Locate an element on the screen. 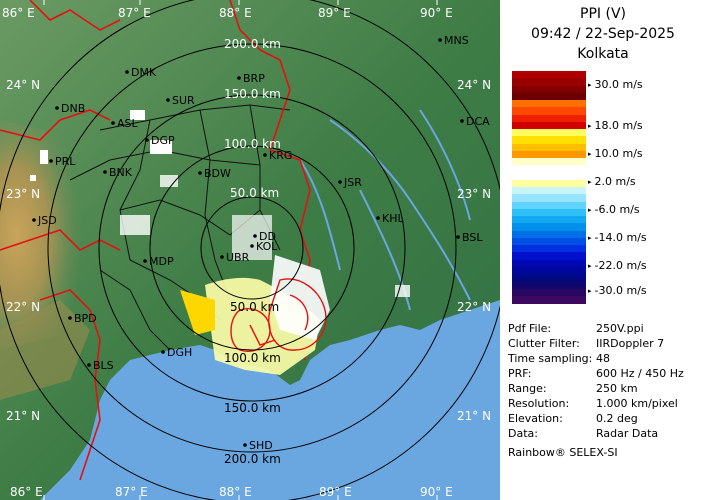  info-value: Radar Data is located at coordinates (627, 433).